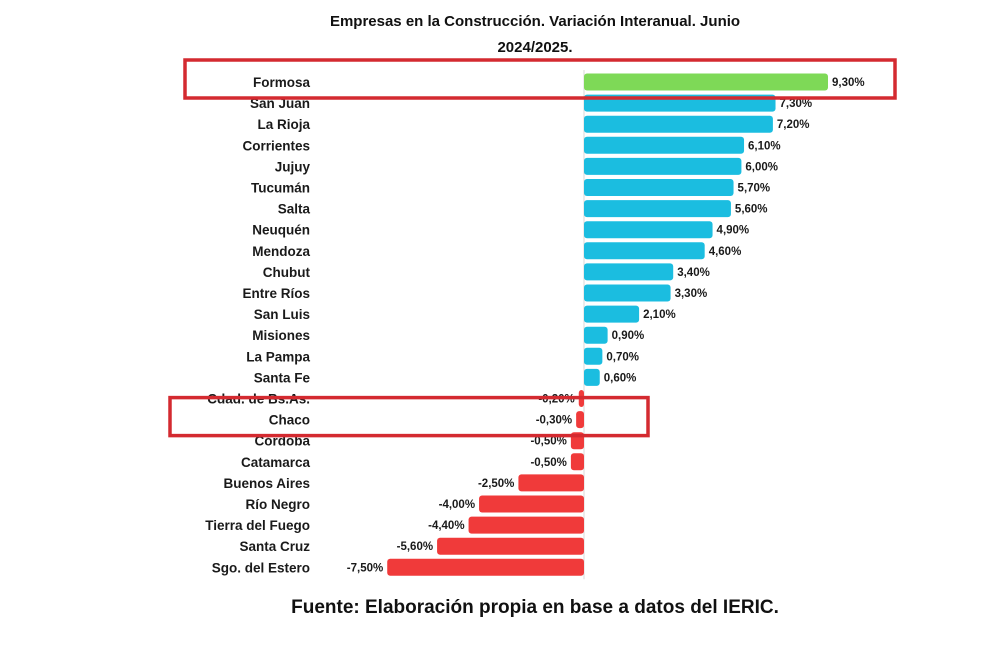 Image resolution: width=985 pixels, height=664 pixels. What do you see at coordinates (281, 251) in the screenshot?
I see `category-label-mendoza: Mendoza` at bounding box center [281, 251].